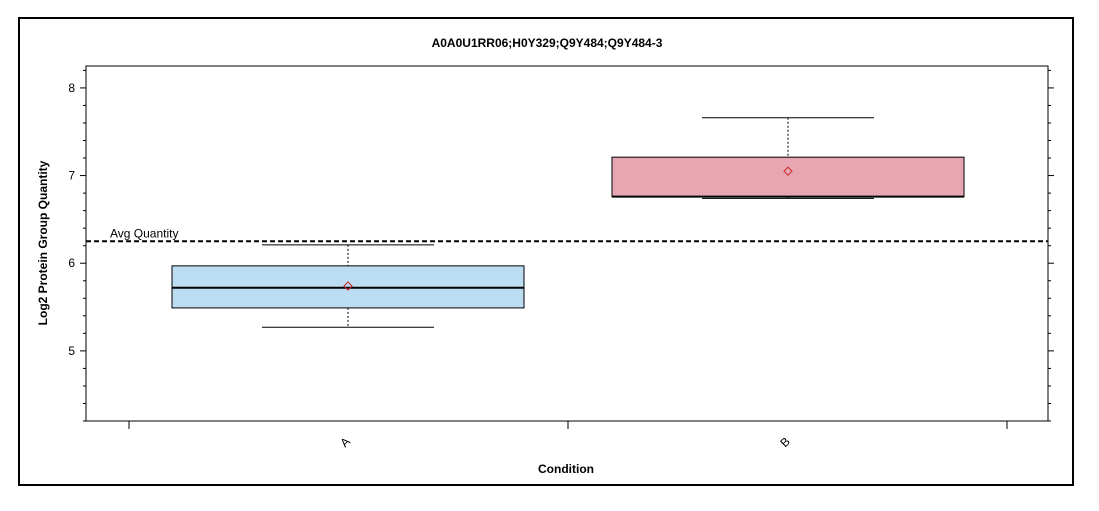 Image resolution: width=1099 pixels, height=511 pixels. What do you see at coordinates (566, 469) in the screenshot?
I see `x-axis-label: Condition` at bounding box center [566, 469].